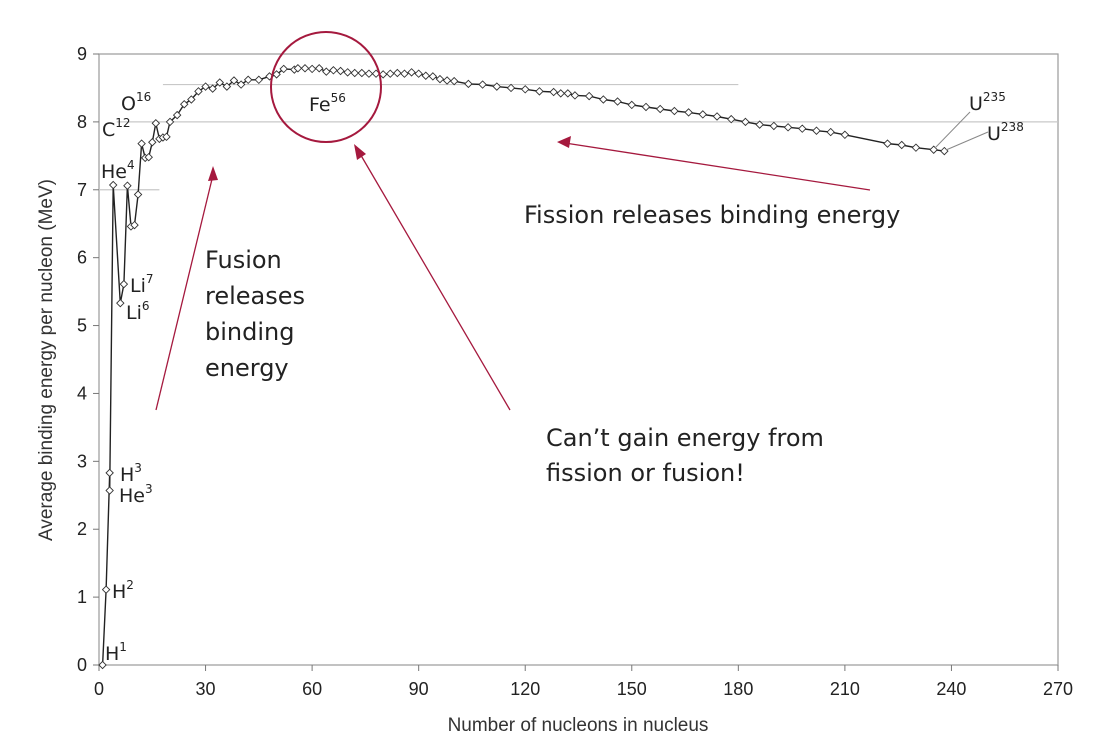 The height and width of the screenshot is (747, 1102). What do you see at coordinates (845, 689) in the screenshot?
I see `x-tick-label: 210` at bounding box center [845, 689].